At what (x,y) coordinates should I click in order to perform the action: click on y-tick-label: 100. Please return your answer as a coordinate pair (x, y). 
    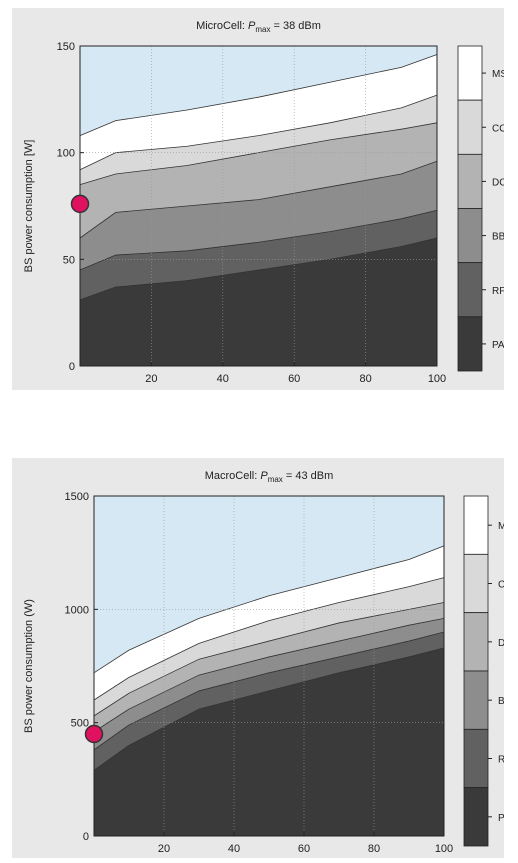
    Looking at the image, I should click on (66, 154).